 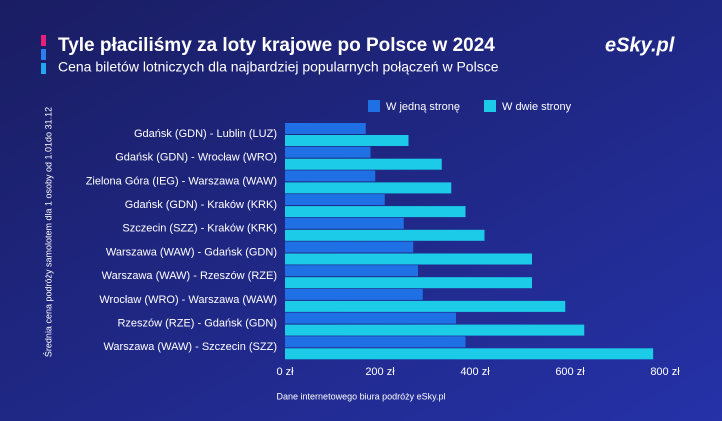 What do you see at coordinates (190, 347) in the screenshot?
I see `y-tick-label: Warszawa (WAW) - Szczecin (SZZ)` at bounding box center [190, 347].